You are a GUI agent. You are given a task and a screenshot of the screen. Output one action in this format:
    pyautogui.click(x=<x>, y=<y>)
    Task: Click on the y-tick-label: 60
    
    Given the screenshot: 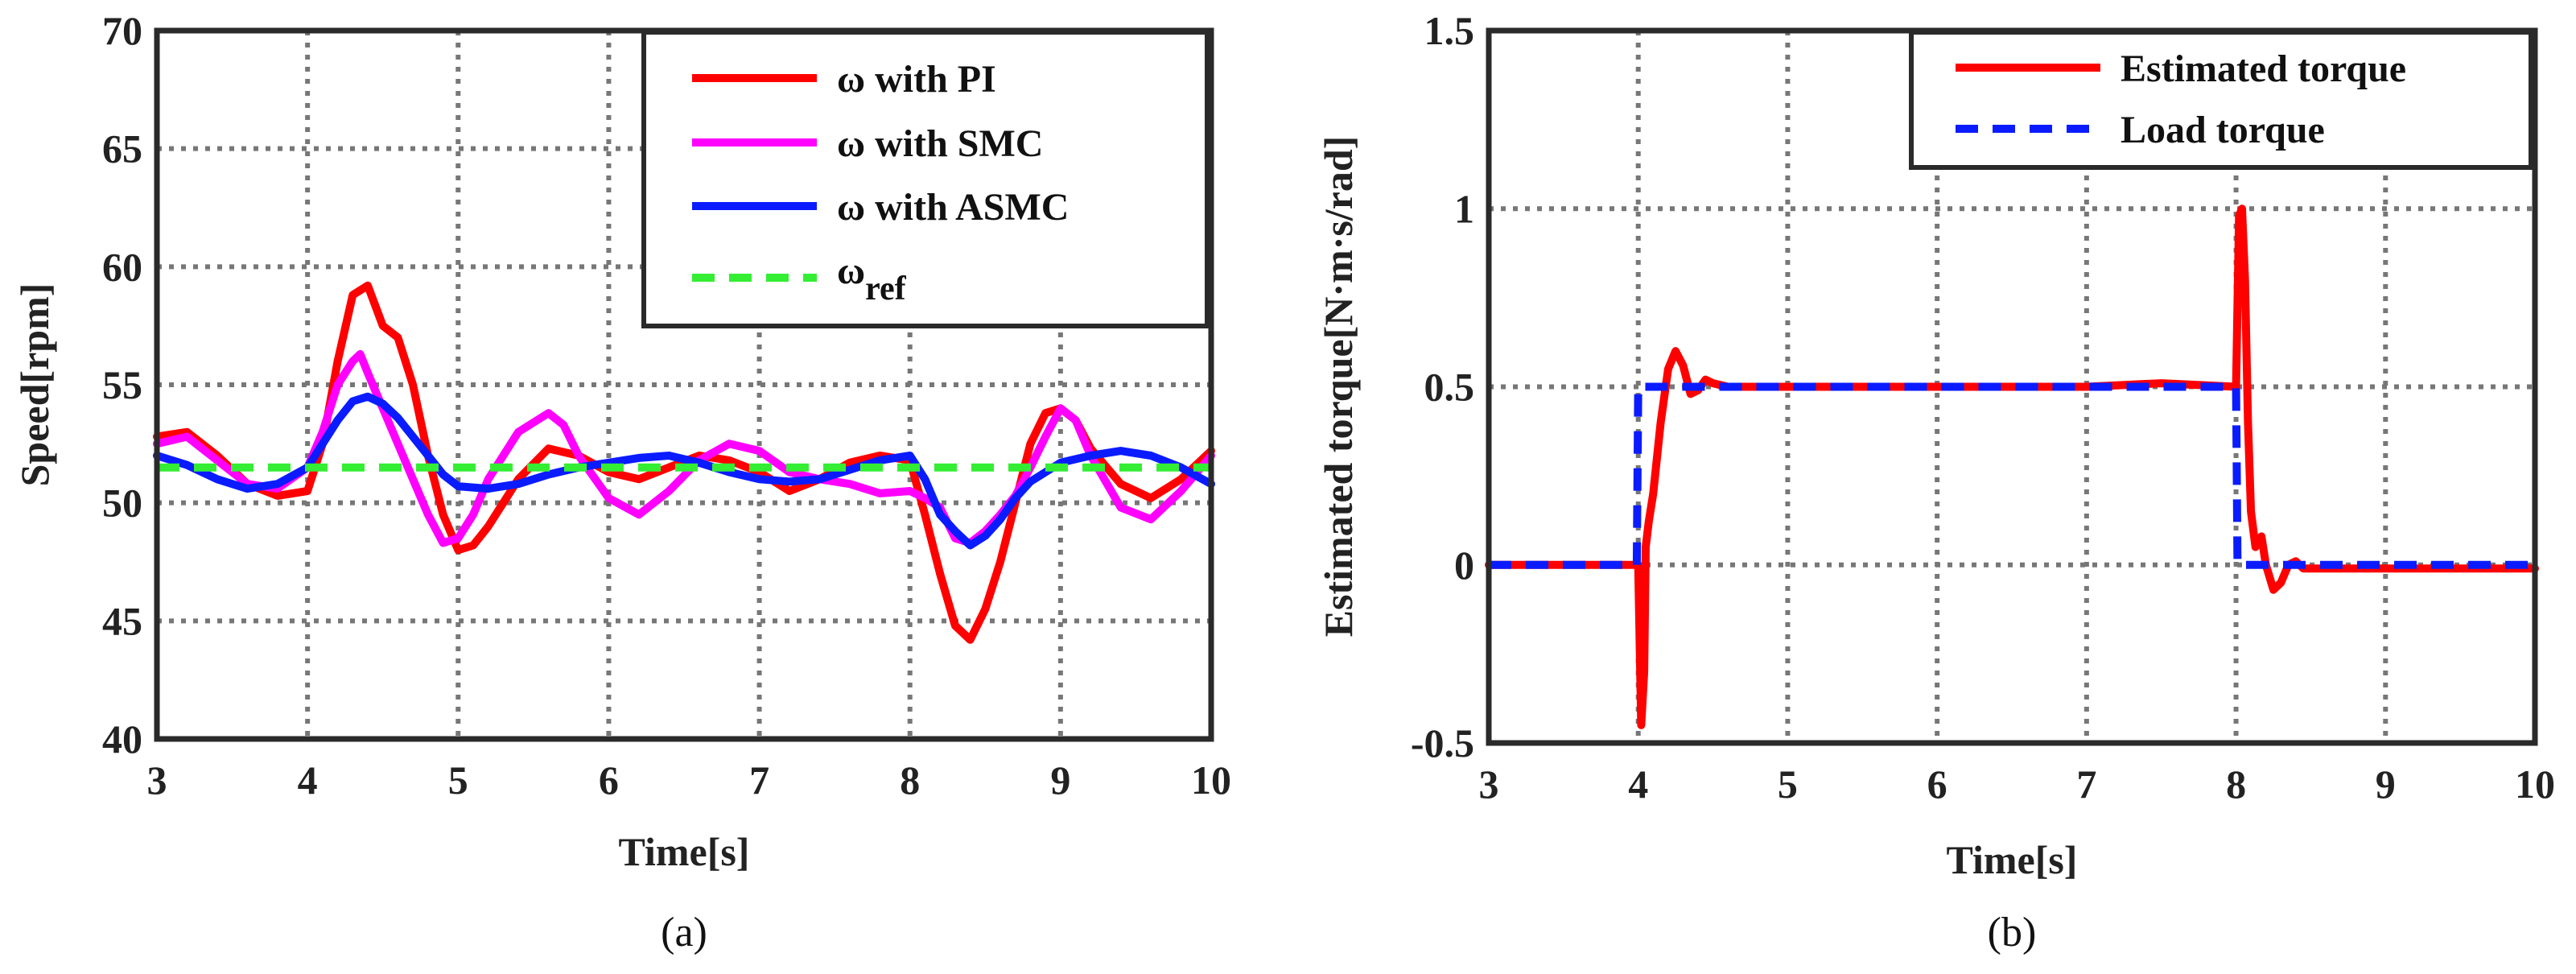 What is the action you would take?
    pyautogui.click(x=122, y=266)
    